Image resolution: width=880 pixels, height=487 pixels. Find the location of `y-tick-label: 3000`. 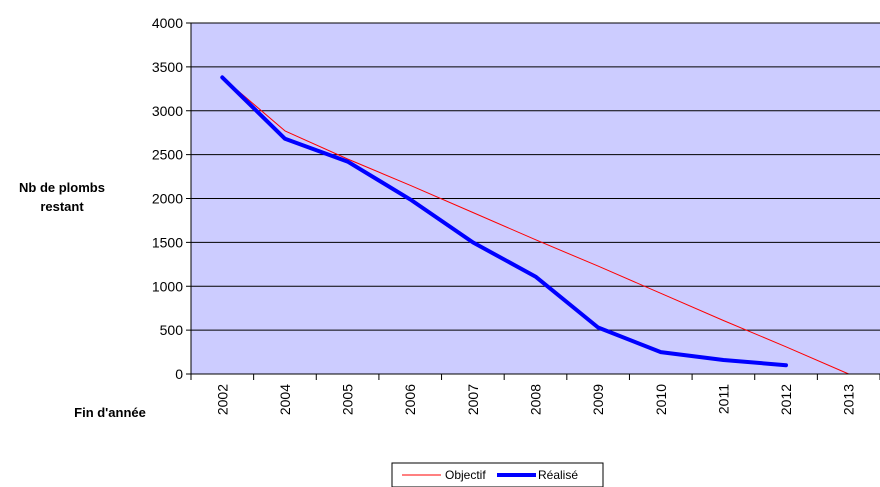

y-tick-label: 3000 is located at coordinates (167, 111).